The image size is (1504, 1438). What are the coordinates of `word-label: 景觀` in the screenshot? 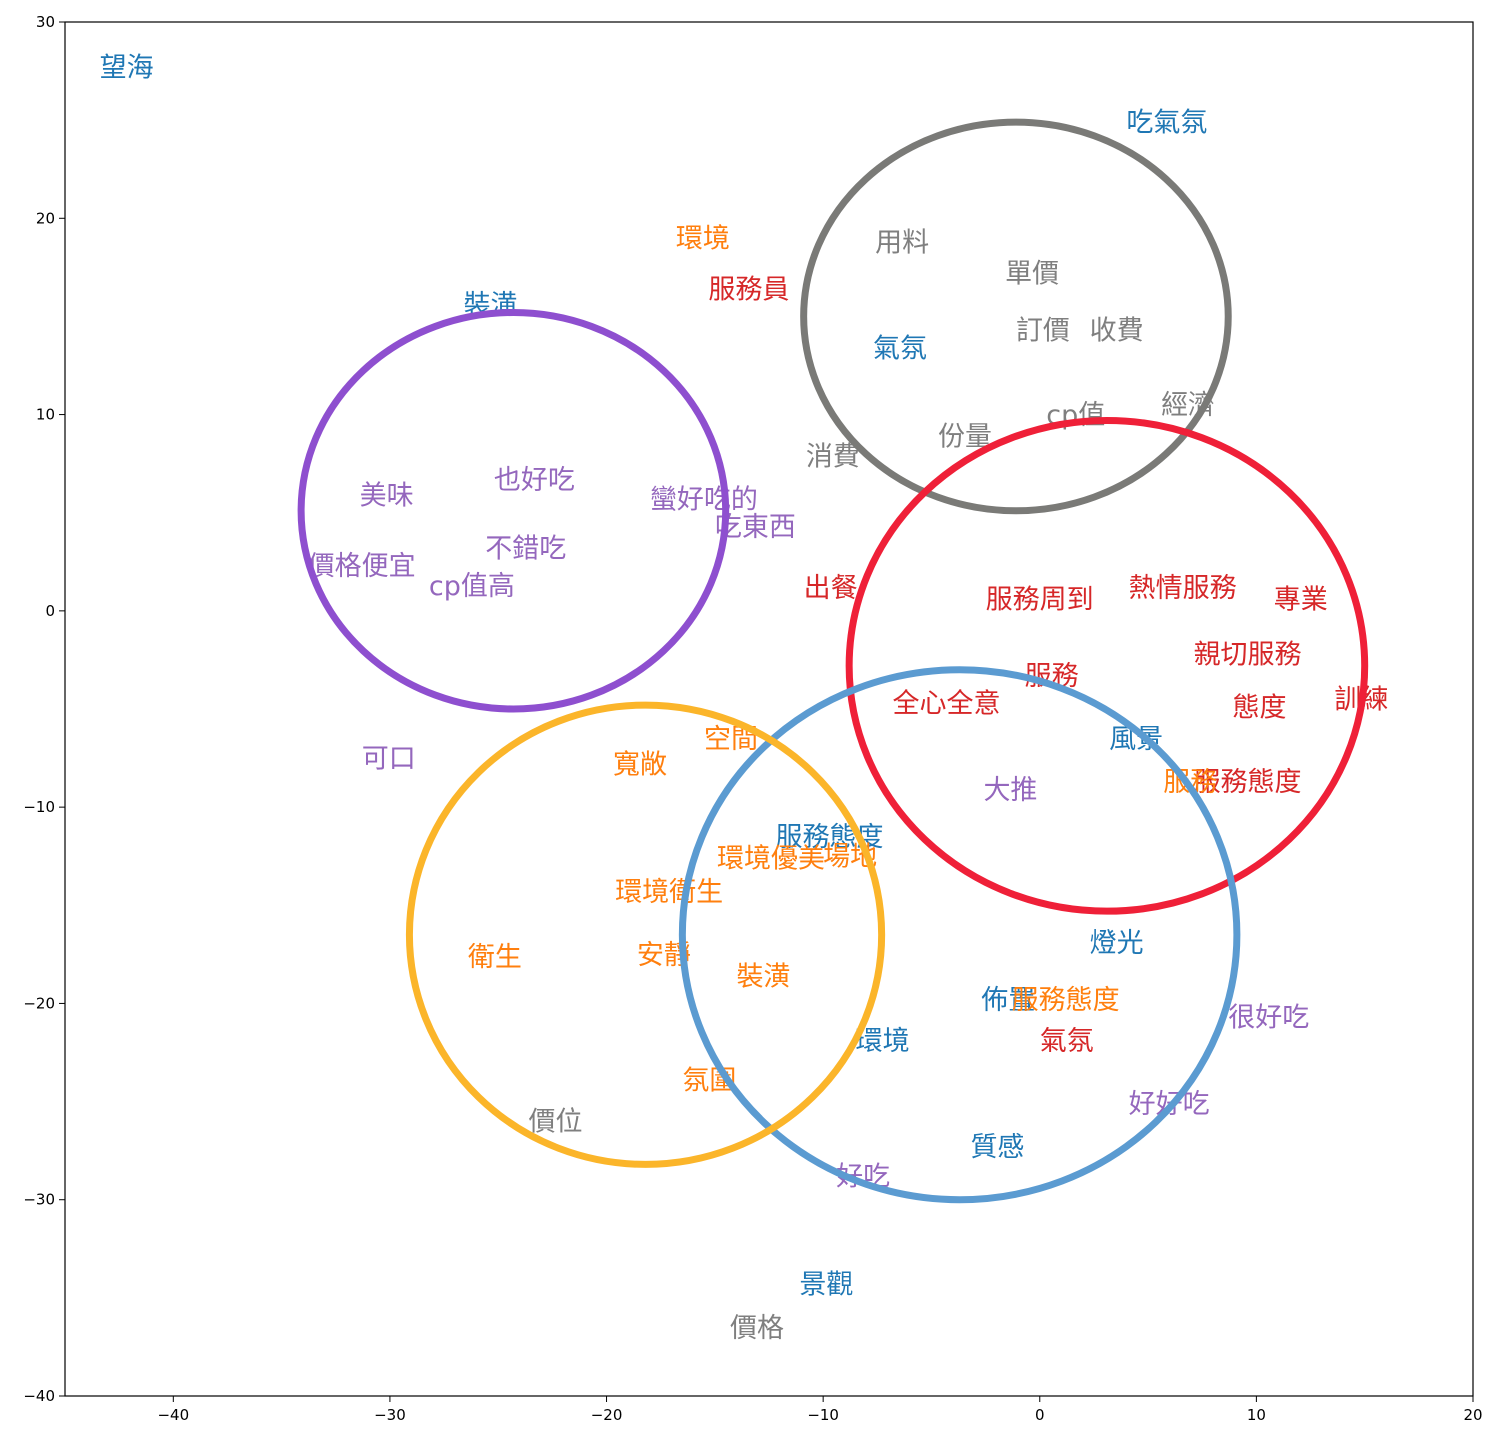 It's located at (826, 1285).